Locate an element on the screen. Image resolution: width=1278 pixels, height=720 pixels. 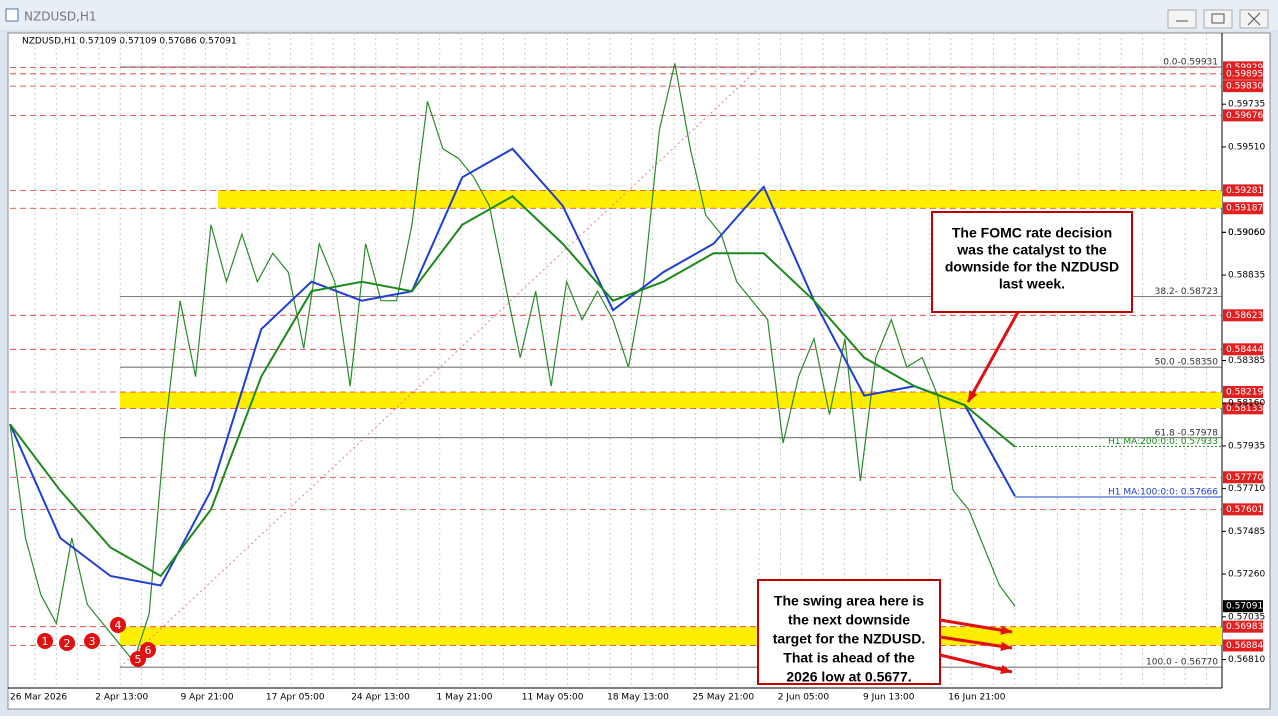
marker-label: 2 is located at coordinates (67, 643).